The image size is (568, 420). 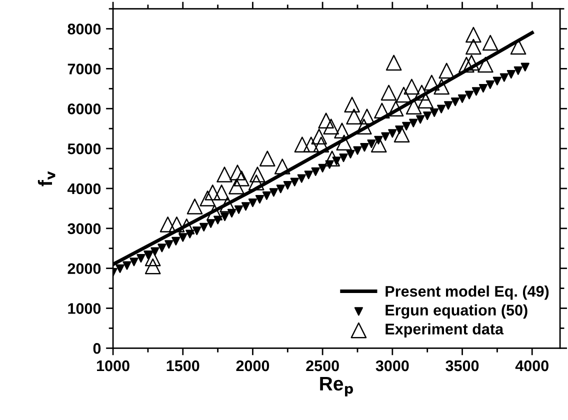 I want to click on y-tick-label: 6000, so click(x=84, y=109).